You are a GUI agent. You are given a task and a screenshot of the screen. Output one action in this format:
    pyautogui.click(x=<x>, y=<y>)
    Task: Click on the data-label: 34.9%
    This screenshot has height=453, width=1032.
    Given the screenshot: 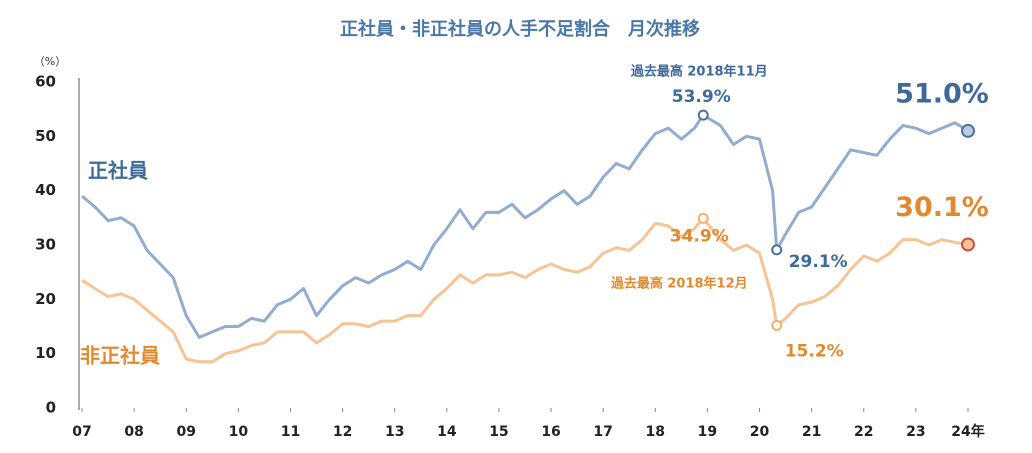 What is the action you would take?
    pyautogui.click(x=699, y=236)
    